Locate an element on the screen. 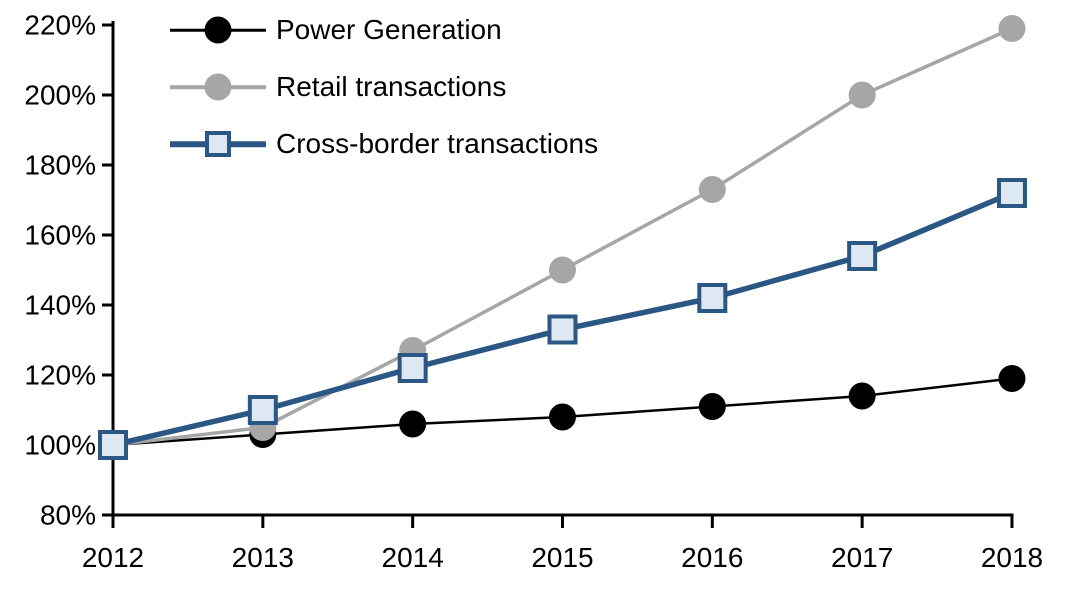 The width and height of the screenshot is (1076, 590). y-tick-label: 140% is located at coordinates (60, 305).